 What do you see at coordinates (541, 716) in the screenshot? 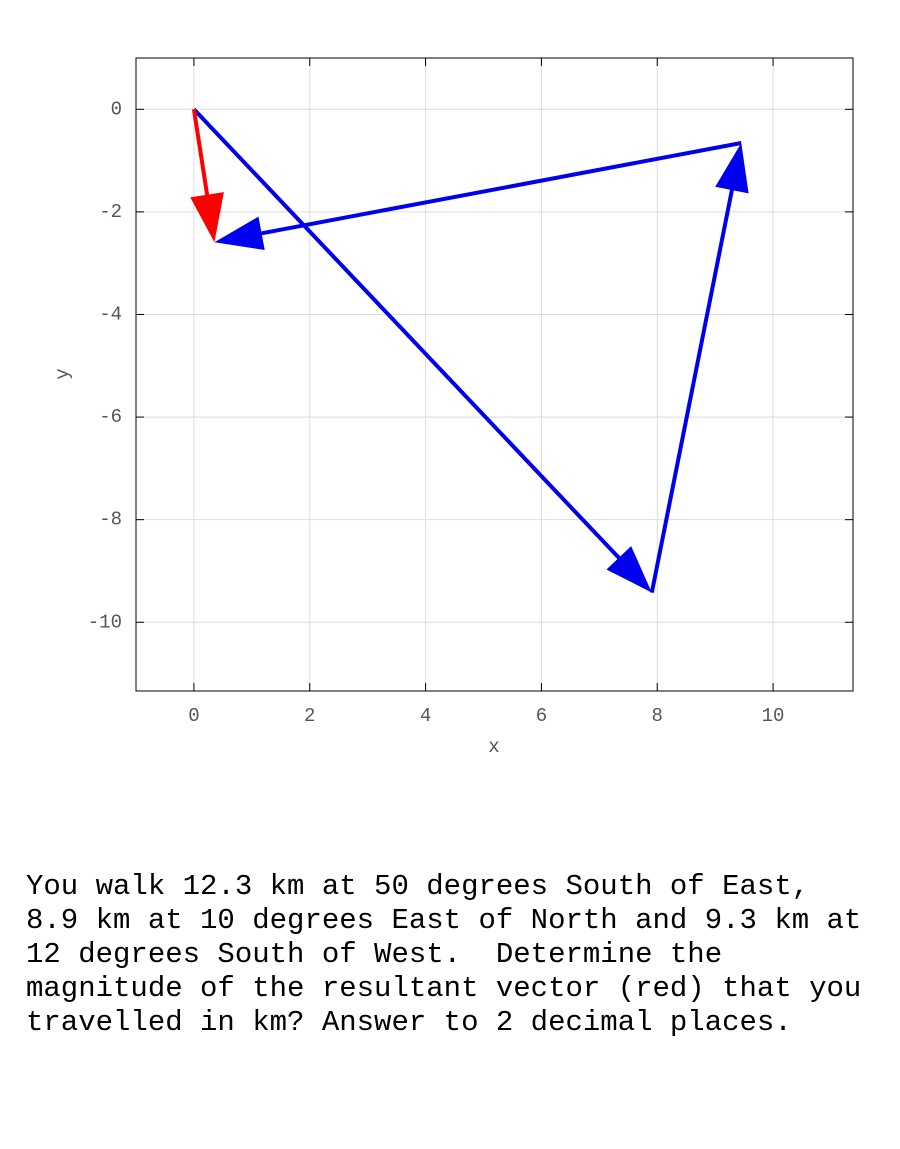
I see `x-tick-label: 6` at bounding box center [541, 716].